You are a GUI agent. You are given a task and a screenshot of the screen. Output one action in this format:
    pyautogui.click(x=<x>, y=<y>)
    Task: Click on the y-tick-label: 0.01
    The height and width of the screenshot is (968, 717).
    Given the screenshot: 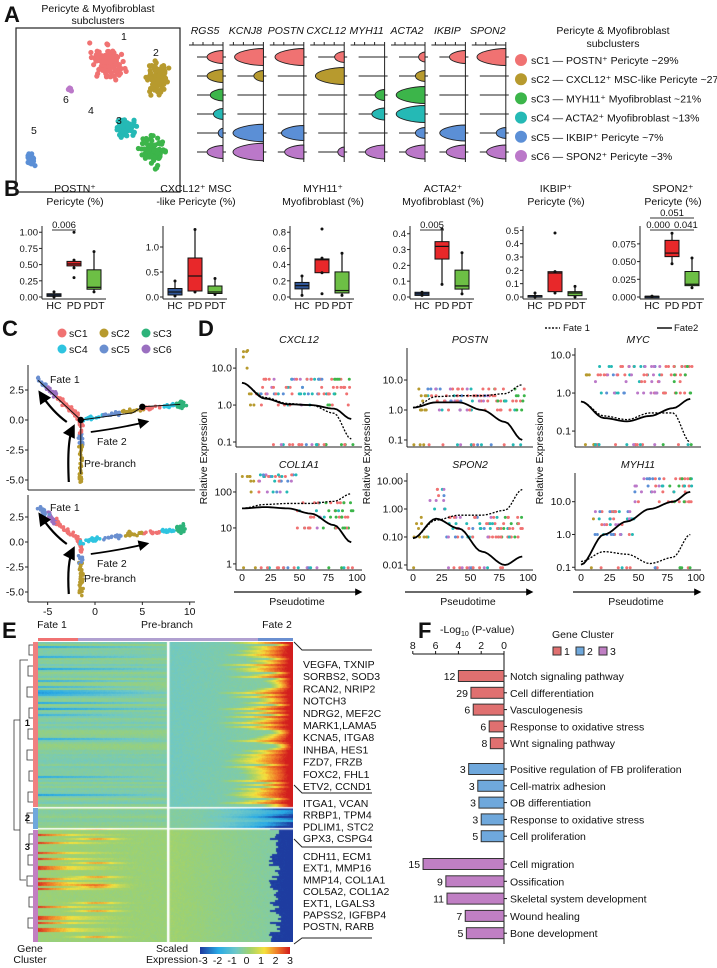 What is the action you would take?
    pyautogui.click(x=393, y=565)
    